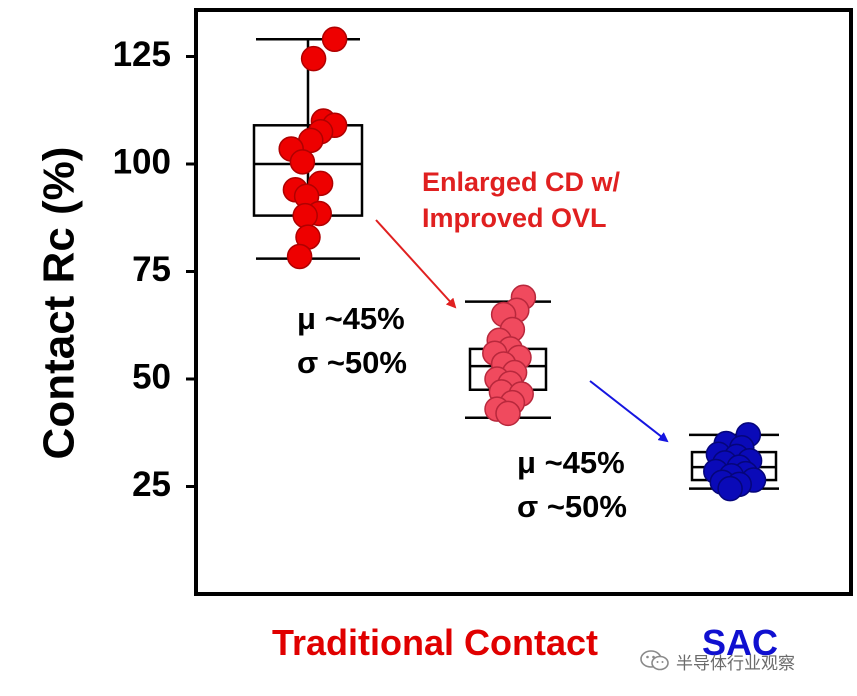 This screenshot has width=857, height=696. I want to click on arrow-red, so click(416, 264).